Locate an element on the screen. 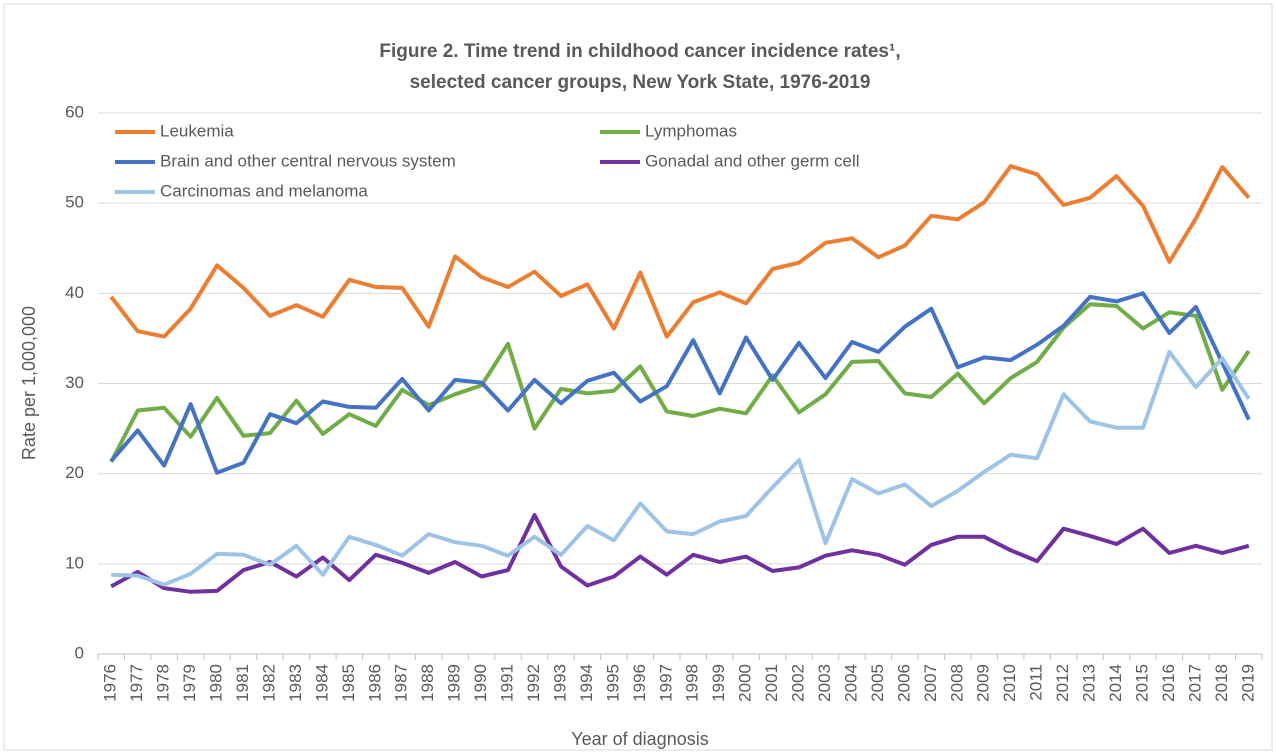 This screenshot has height=754, width=1276. legend-label: Brain and other central nervous system is located at coordinates (308, 160).